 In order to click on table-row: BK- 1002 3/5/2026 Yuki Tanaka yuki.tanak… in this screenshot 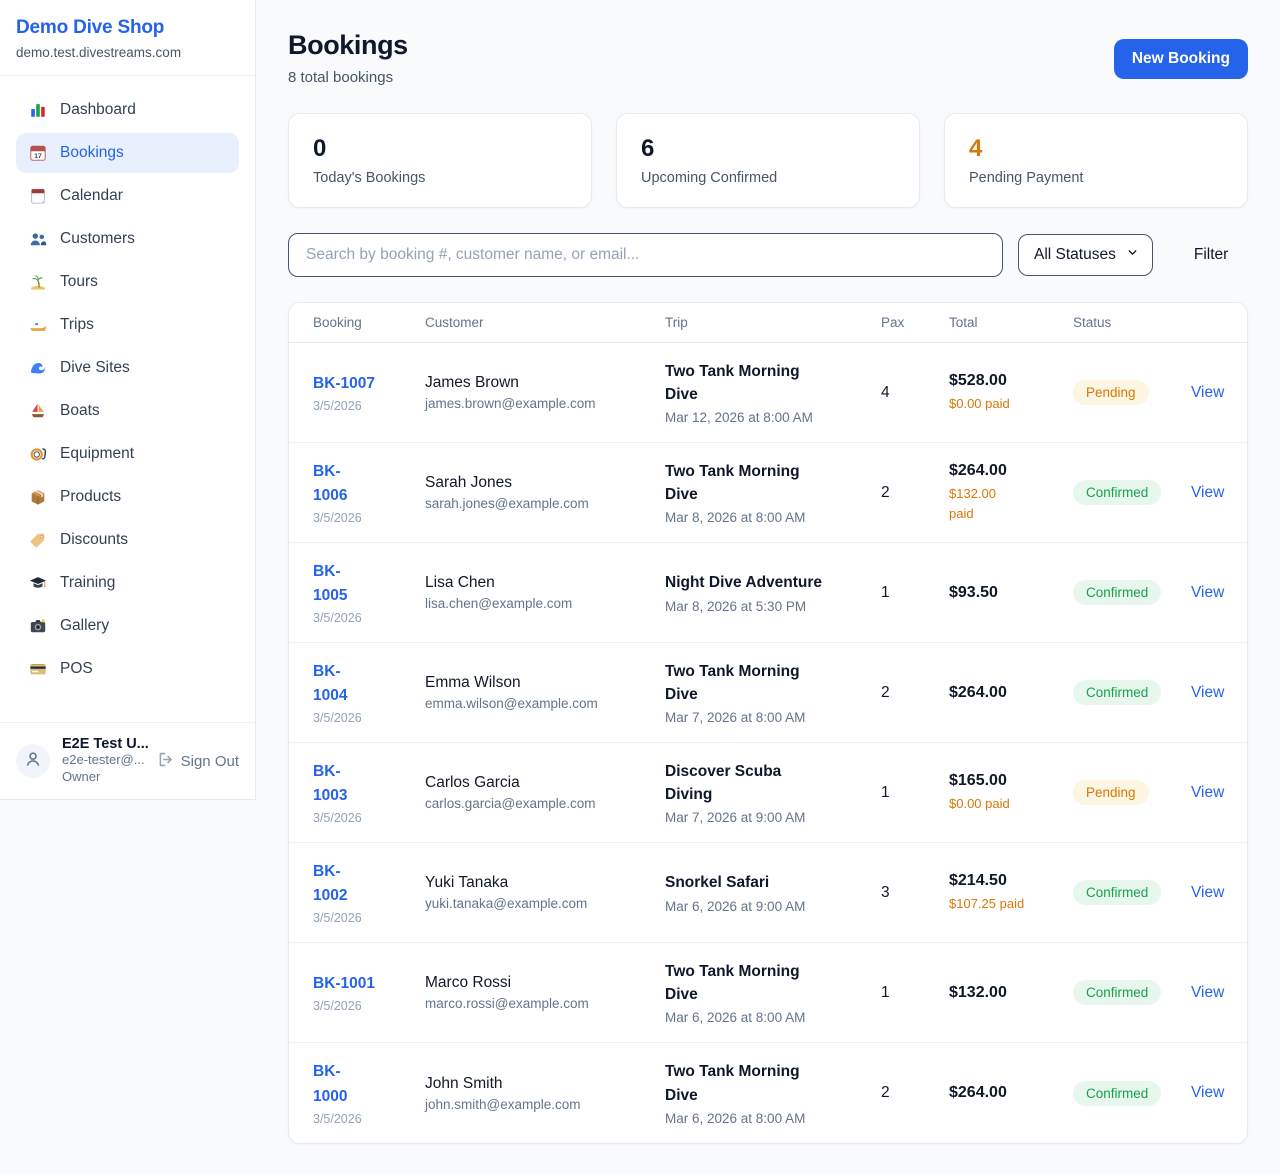, I will do `click(768, 893)`.